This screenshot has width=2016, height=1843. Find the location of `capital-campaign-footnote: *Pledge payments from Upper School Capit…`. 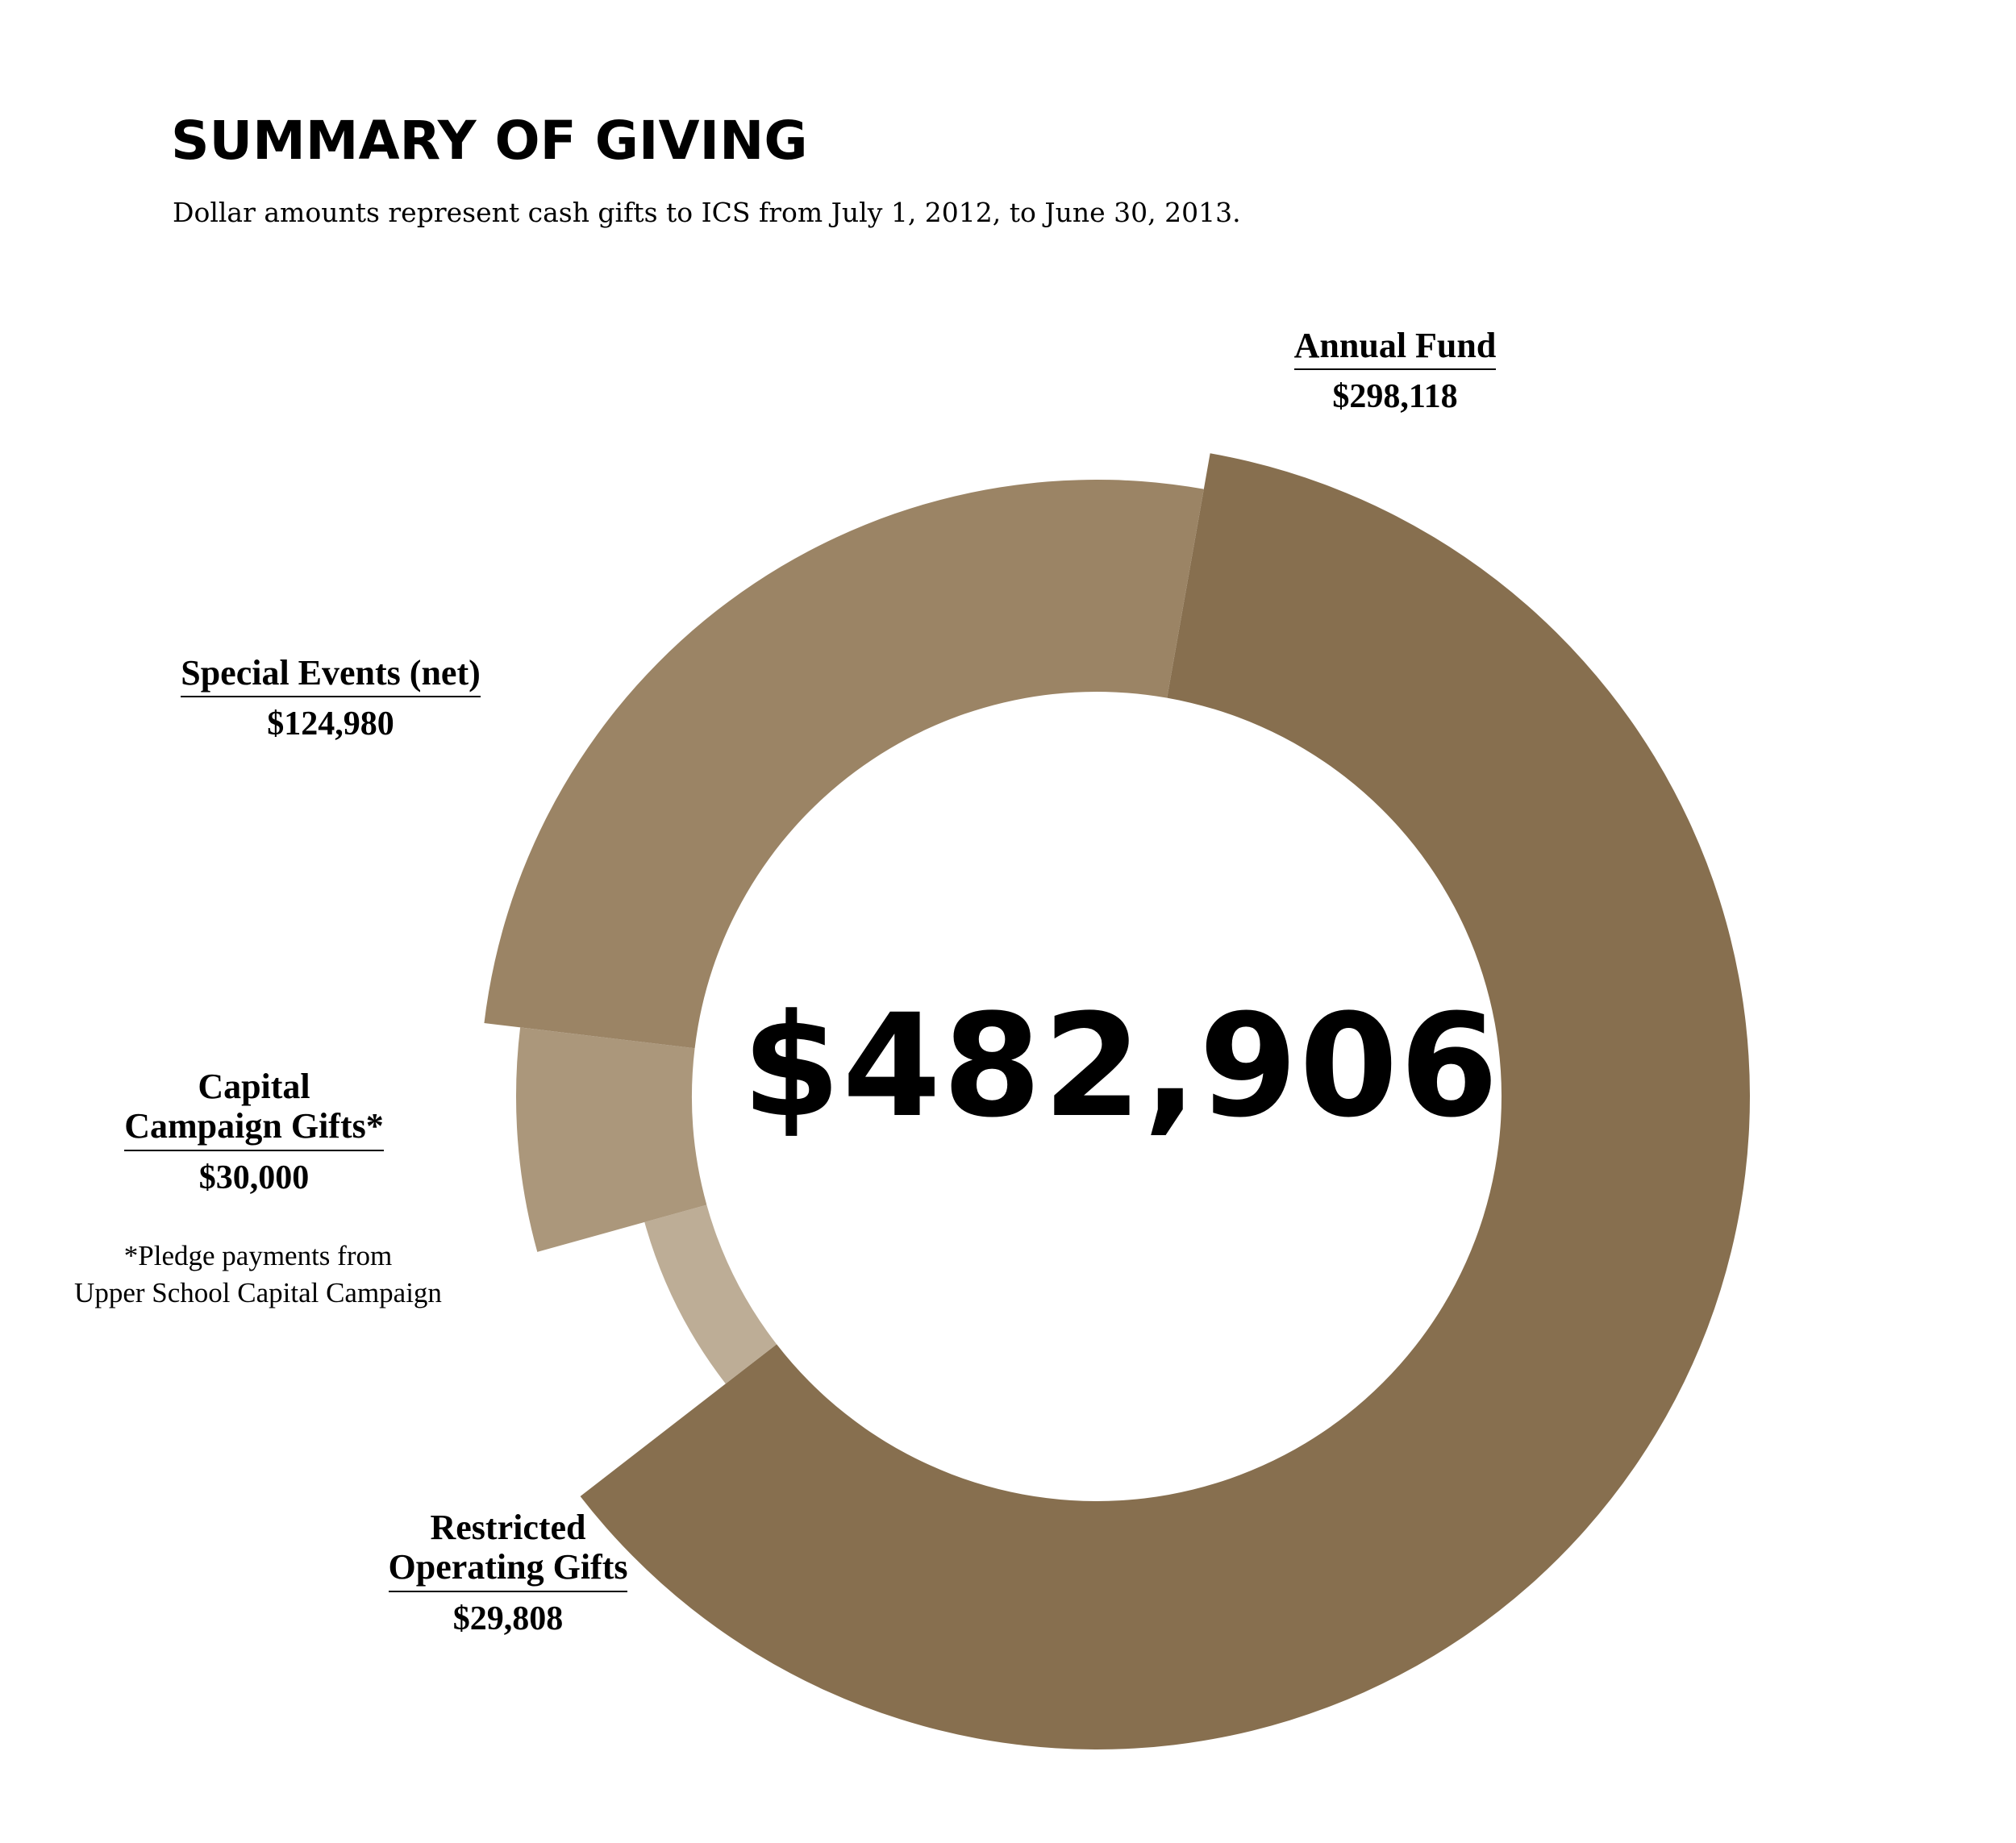

capital-campaign-footnote: *Pledge payments from Upper School Capit… is located at coordinates (258, 1274).